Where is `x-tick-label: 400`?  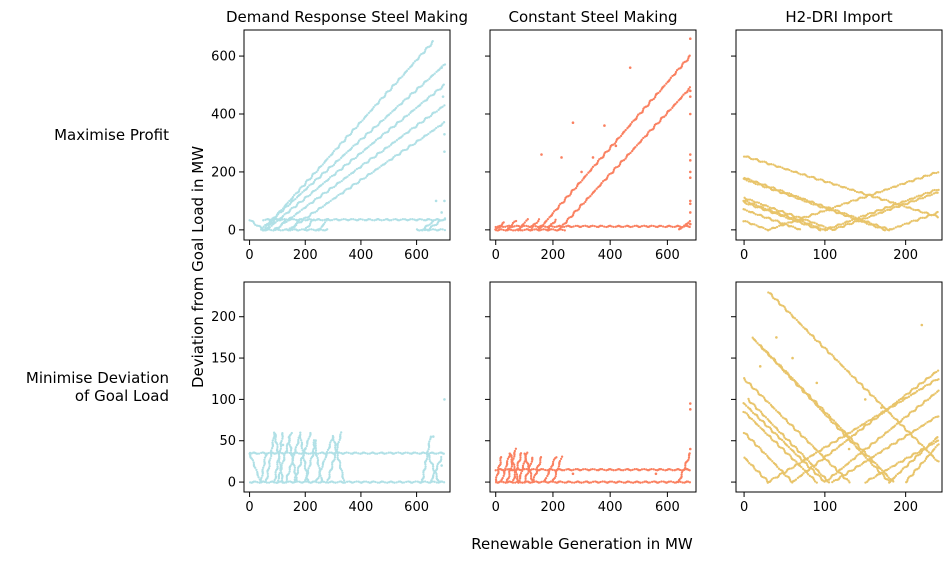
x-tick-label: 400 is located at coordinates (610, 507).